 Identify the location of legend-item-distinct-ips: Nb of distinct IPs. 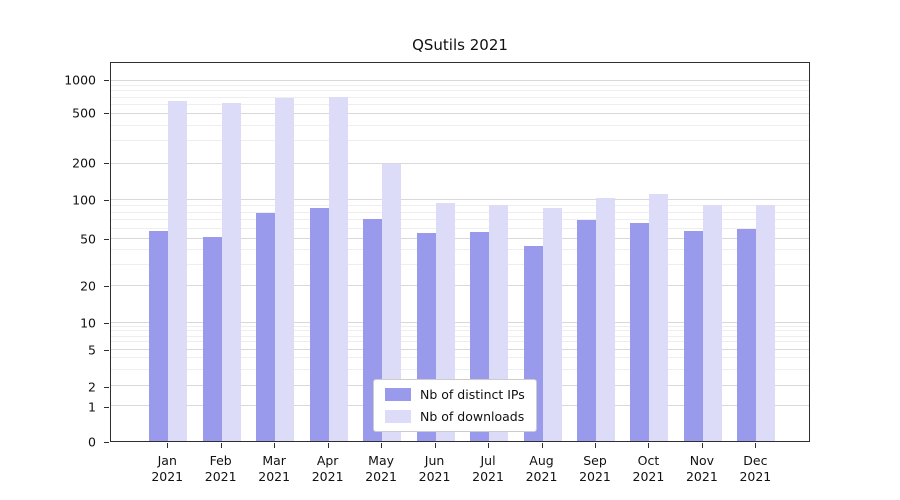
(455, 394).